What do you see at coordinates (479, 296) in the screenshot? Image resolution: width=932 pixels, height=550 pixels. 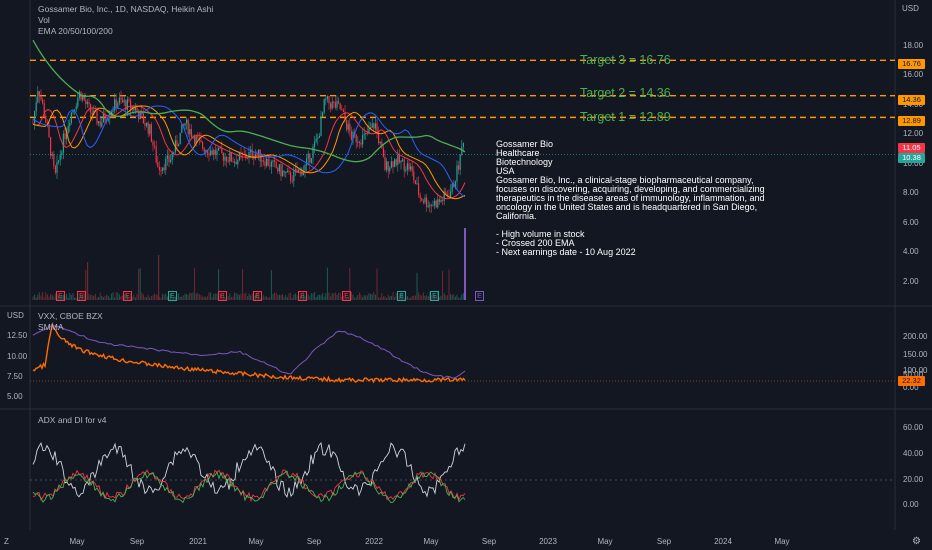 I see `earnings-marker-upcoming: E` at bounding box center [479, 296].